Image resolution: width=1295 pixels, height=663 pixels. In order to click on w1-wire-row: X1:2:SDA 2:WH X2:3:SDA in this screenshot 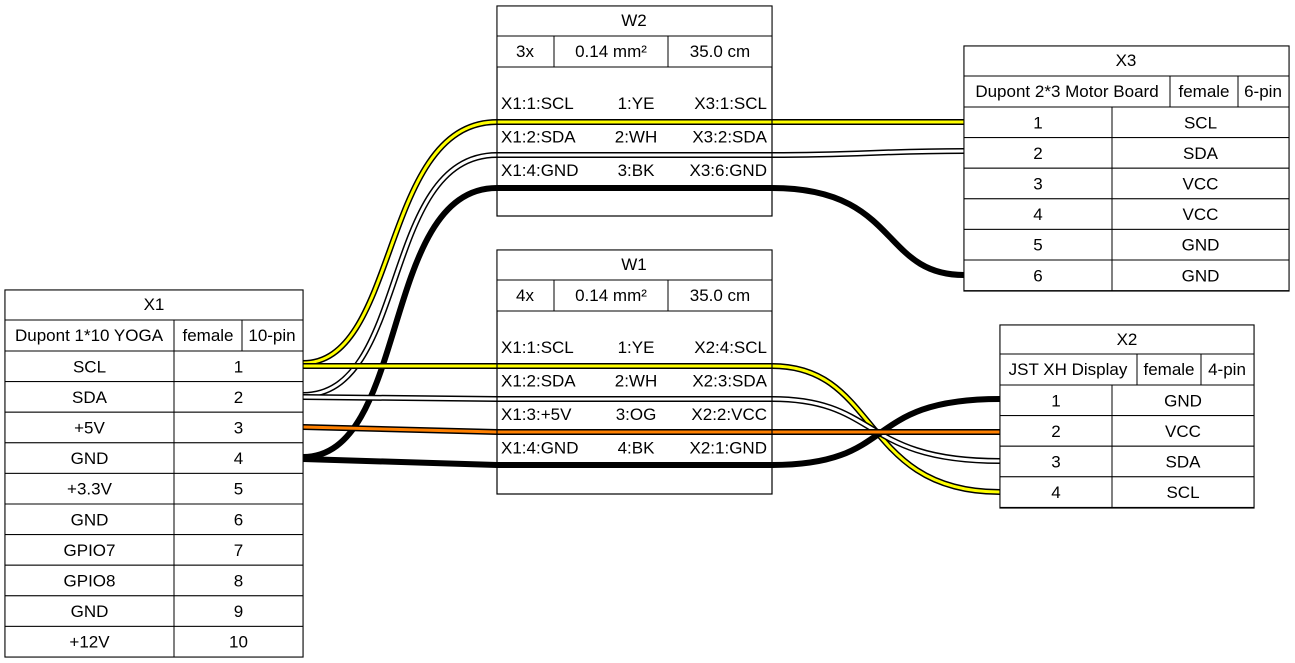, I will do `click(634, 381)`.